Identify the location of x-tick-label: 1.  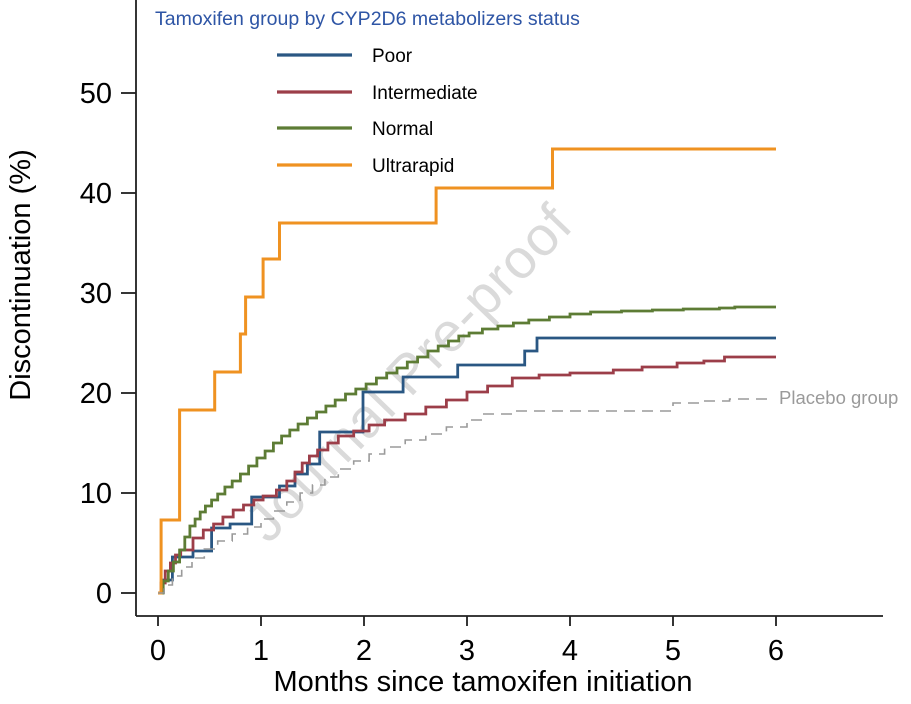
(261, 651).